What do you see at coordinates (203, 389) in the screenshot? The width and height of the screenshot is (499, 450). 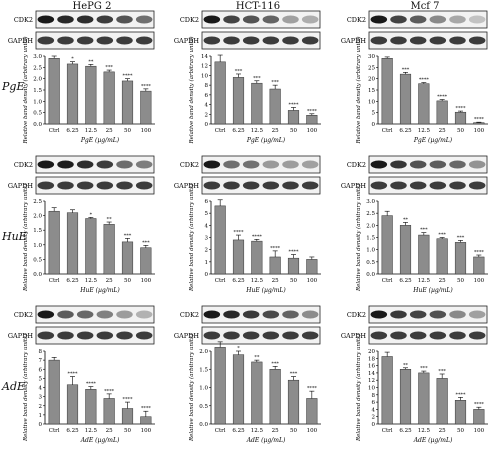 I see `y-tick-label: 1.0` at bounding box center [203, 389].